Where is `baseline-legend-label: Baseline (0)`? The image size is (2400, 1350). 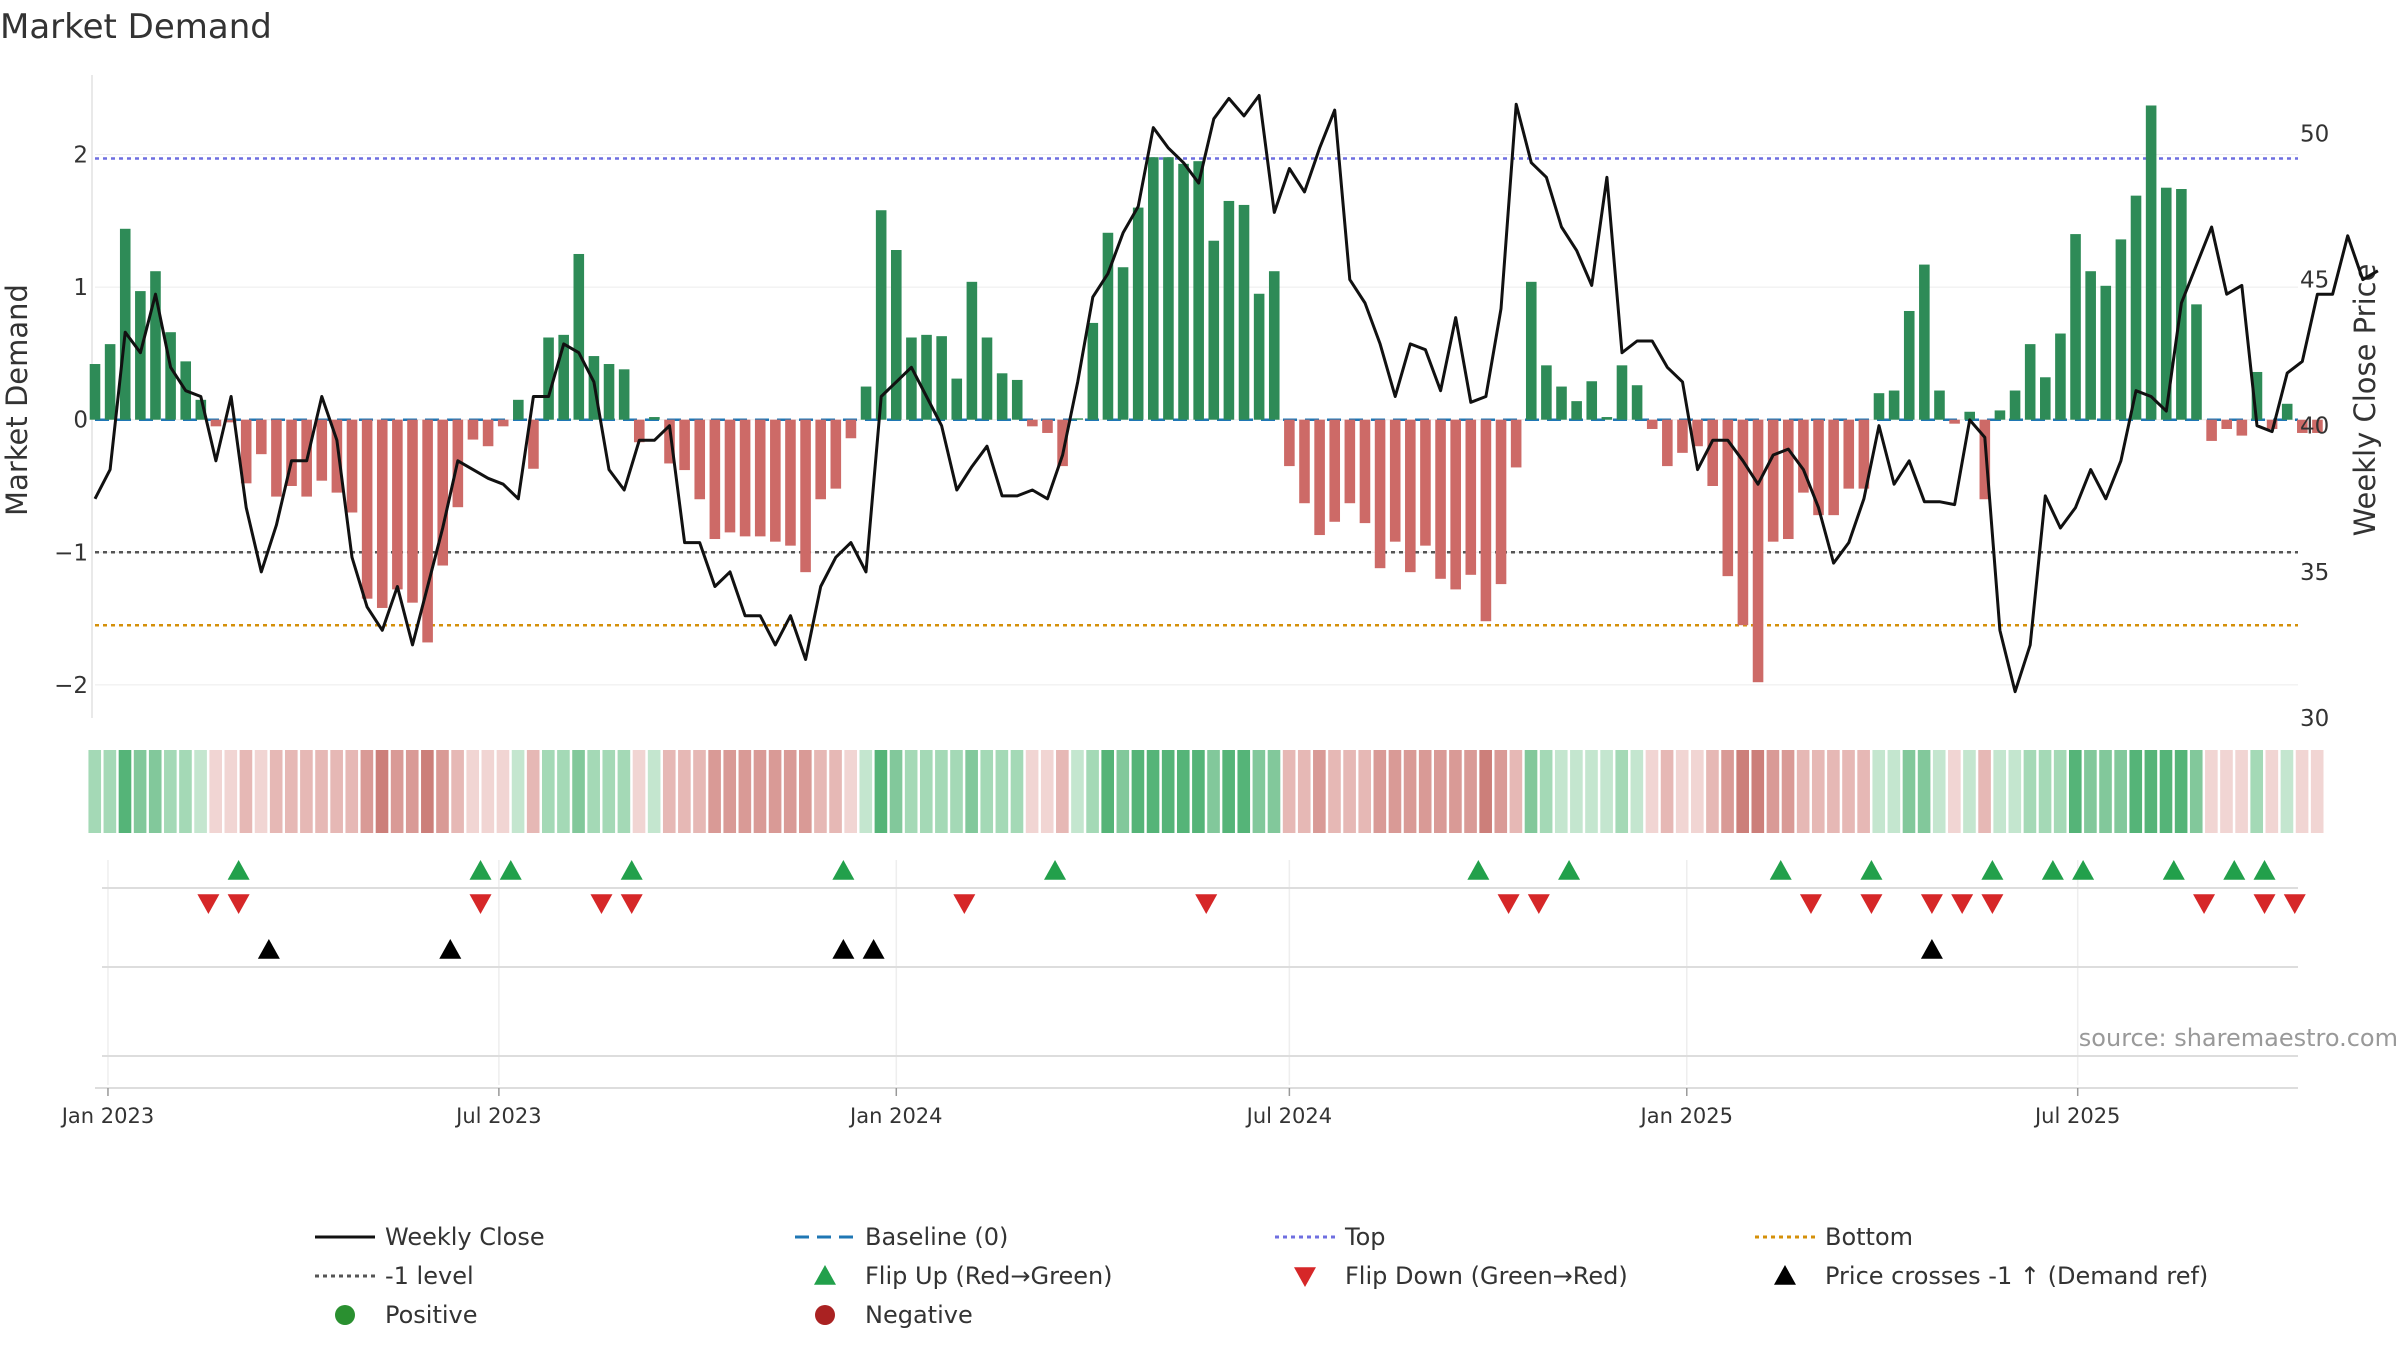 baseline-legend-label: Baseline (0) is located at coordinates (936, 1237).